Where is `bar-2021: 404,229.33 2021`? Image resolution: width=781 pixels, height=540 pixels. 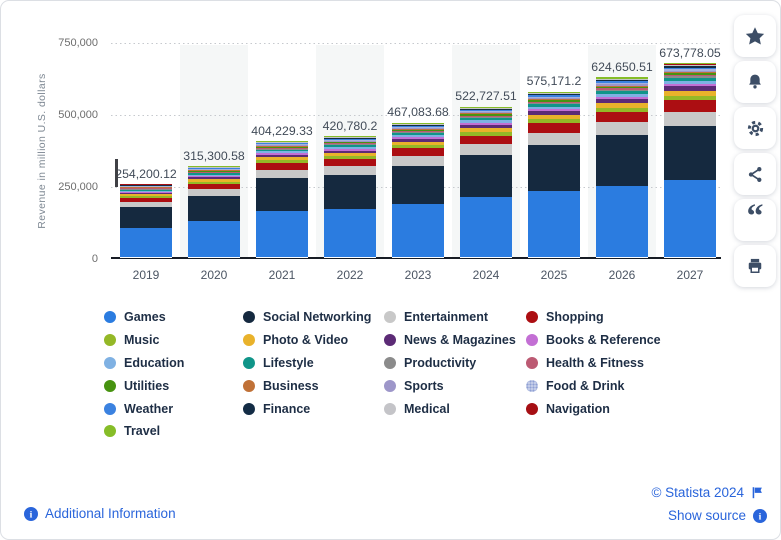
bar-2021: 404,229.33 2021 is located at coordinates (282, 203).